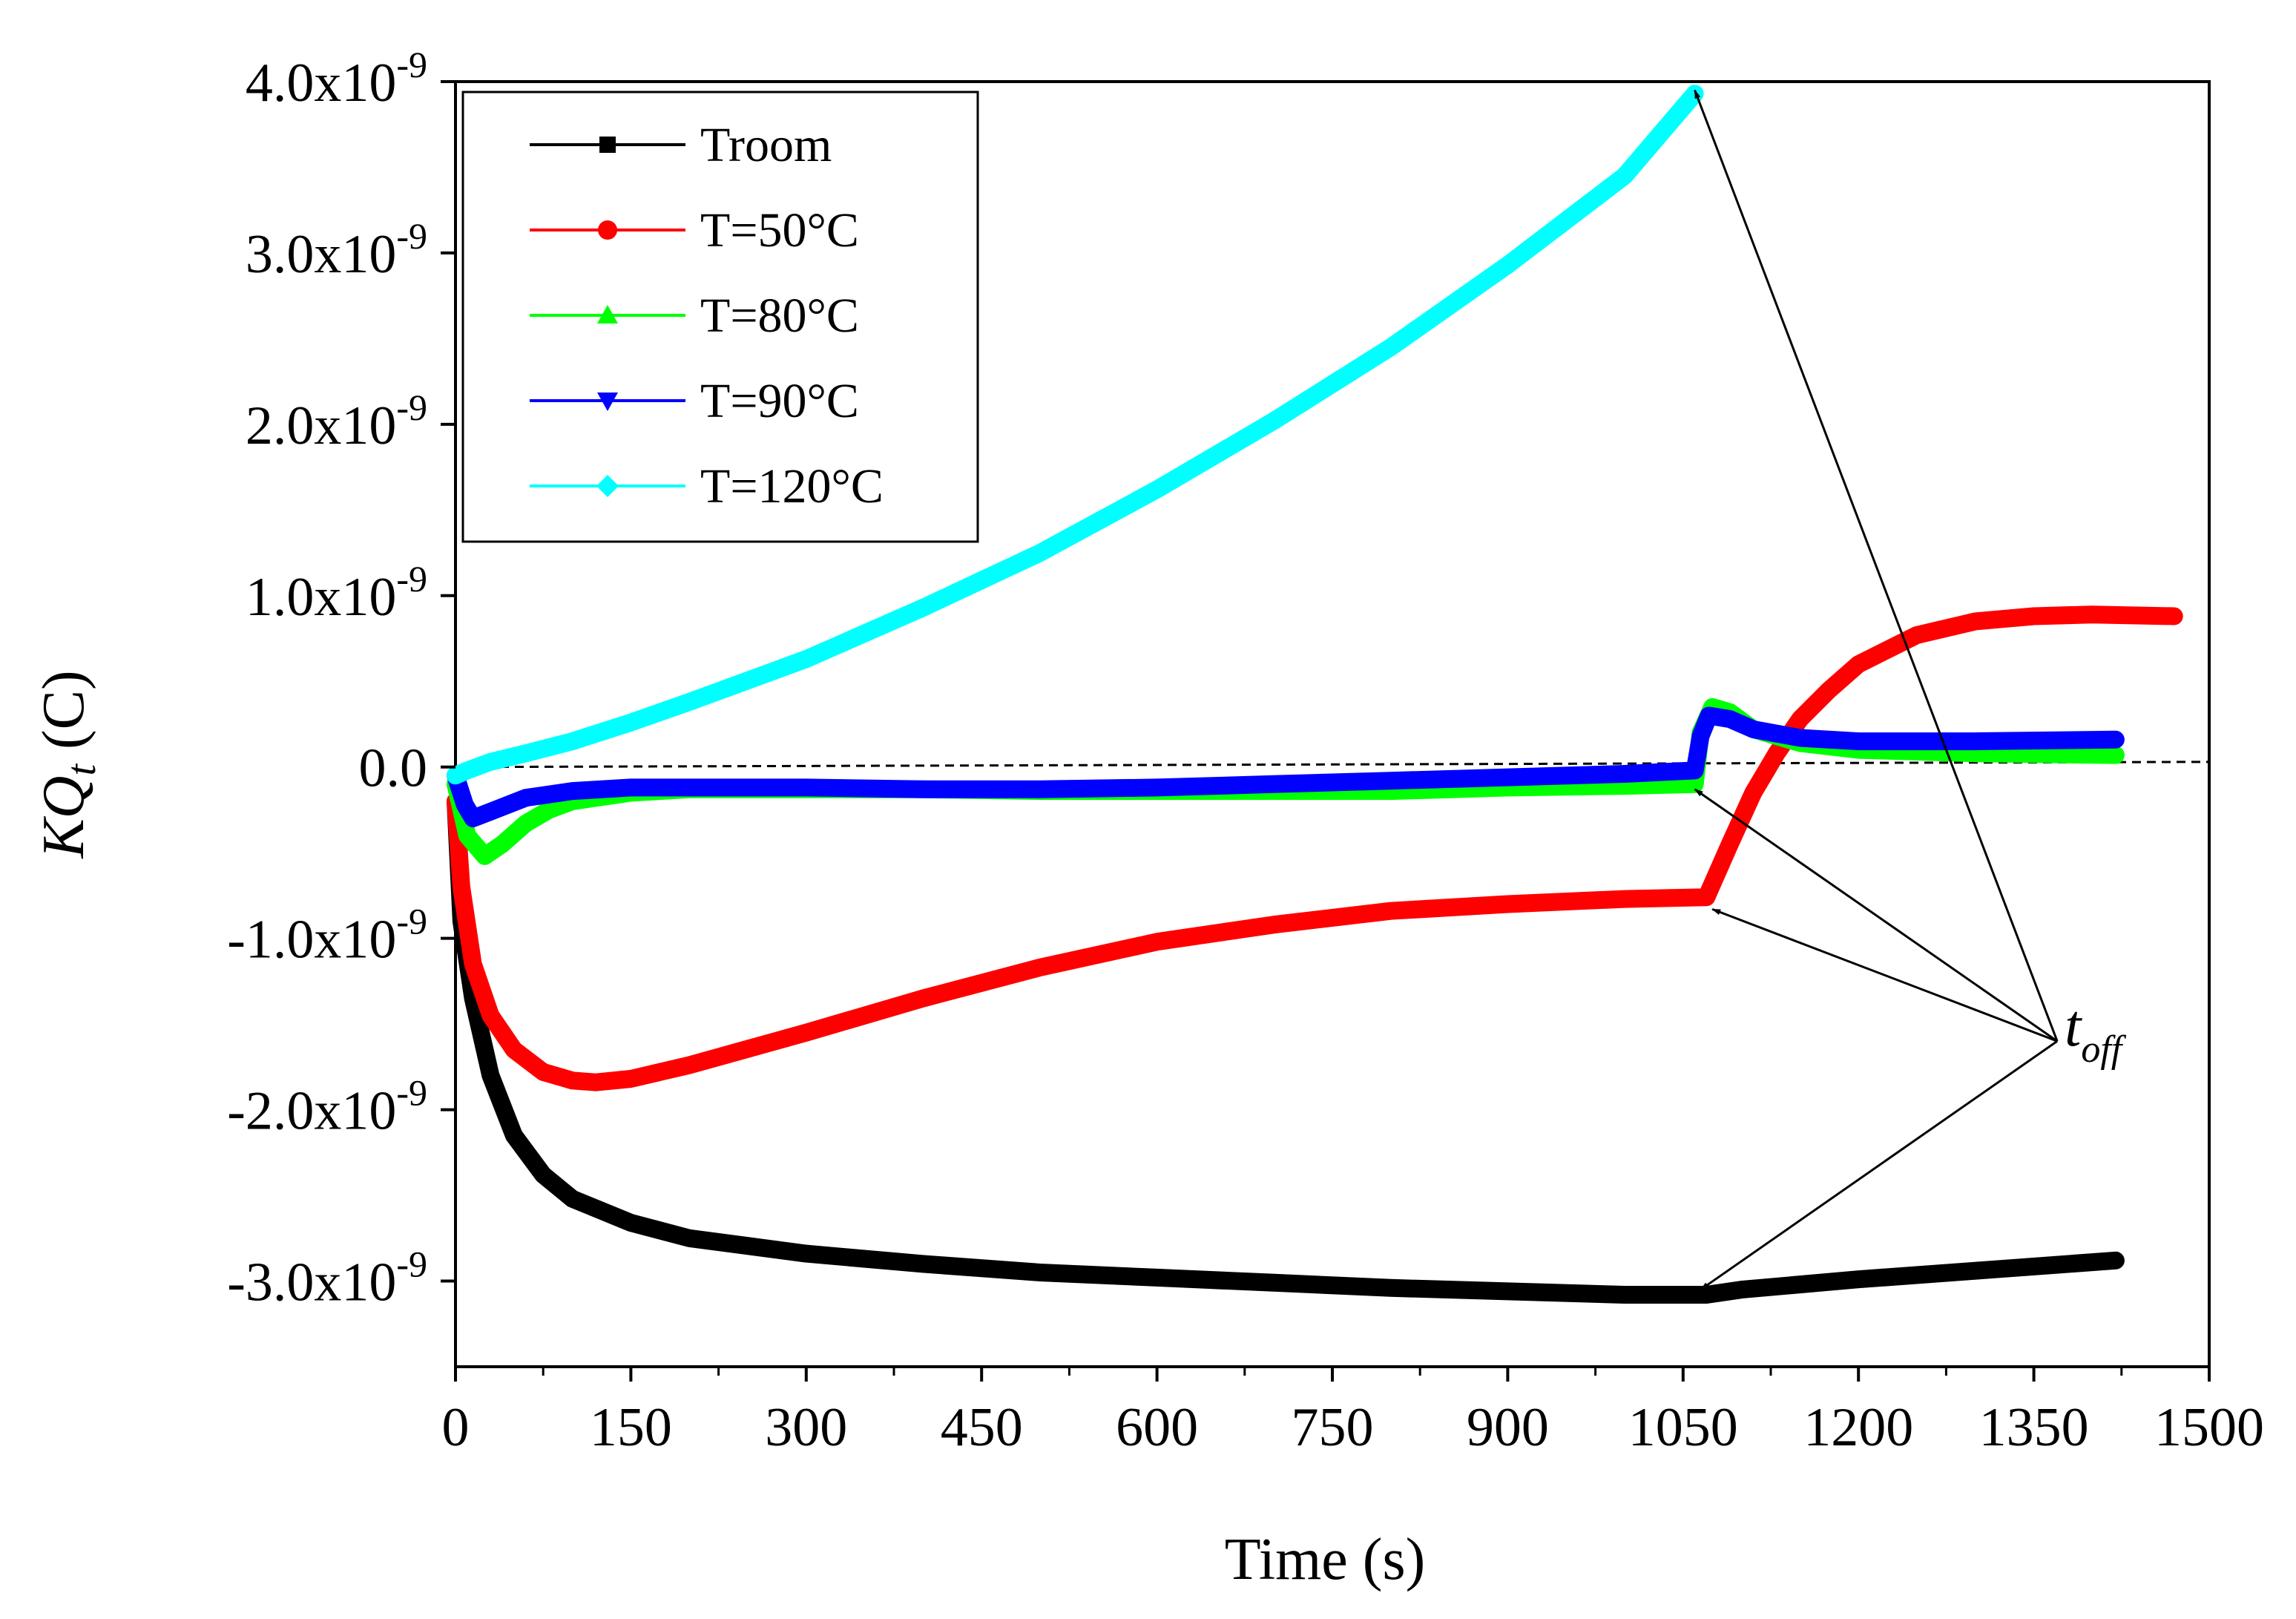  Describe the element at coordinates (2034, 1427) in the screenshot. I see `x-tick-label: 1350` at that location.